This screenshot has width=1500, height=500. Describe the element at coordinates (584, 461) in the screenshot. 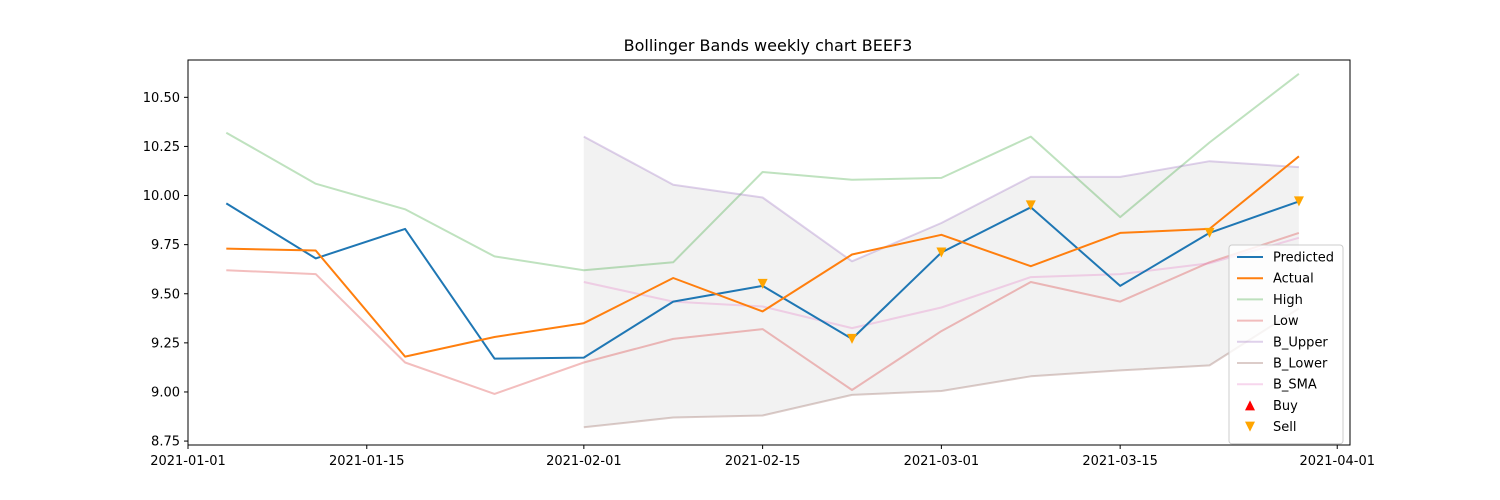

I see `x-tick-label: 2021-02-01` at that location.